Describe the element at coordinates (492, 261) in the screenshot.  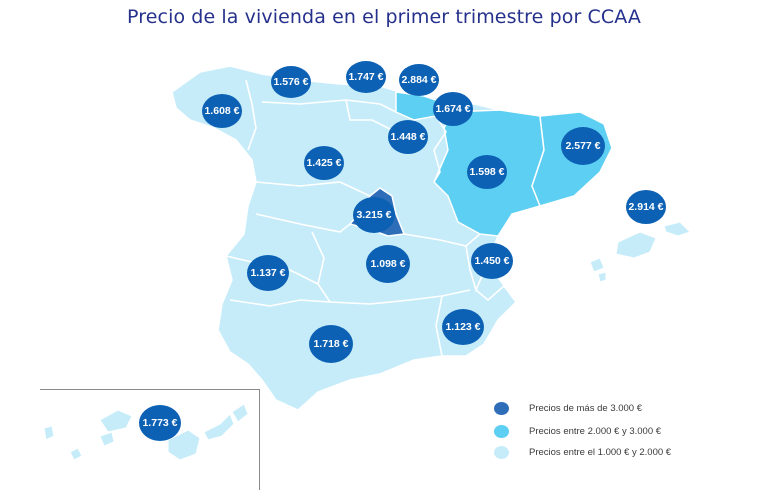
I see `price-bubble-comunidad-valenciana: 1.450 €` at that location.